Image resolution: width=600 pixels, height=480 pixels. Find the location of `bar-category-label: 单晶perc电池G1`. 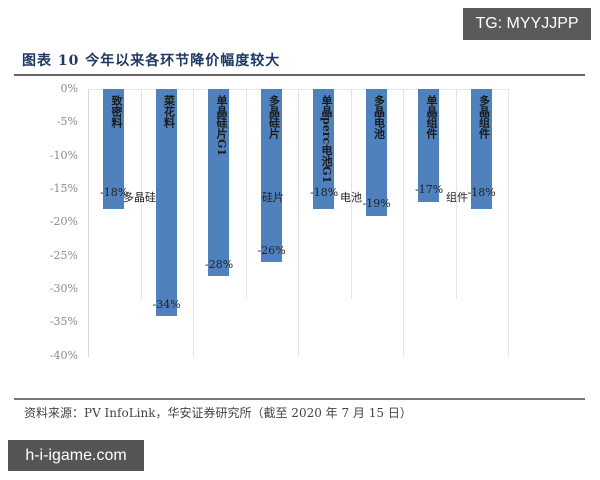

bar-category-label: 单晶perc电池G1 is located at coordinates (326, 139).